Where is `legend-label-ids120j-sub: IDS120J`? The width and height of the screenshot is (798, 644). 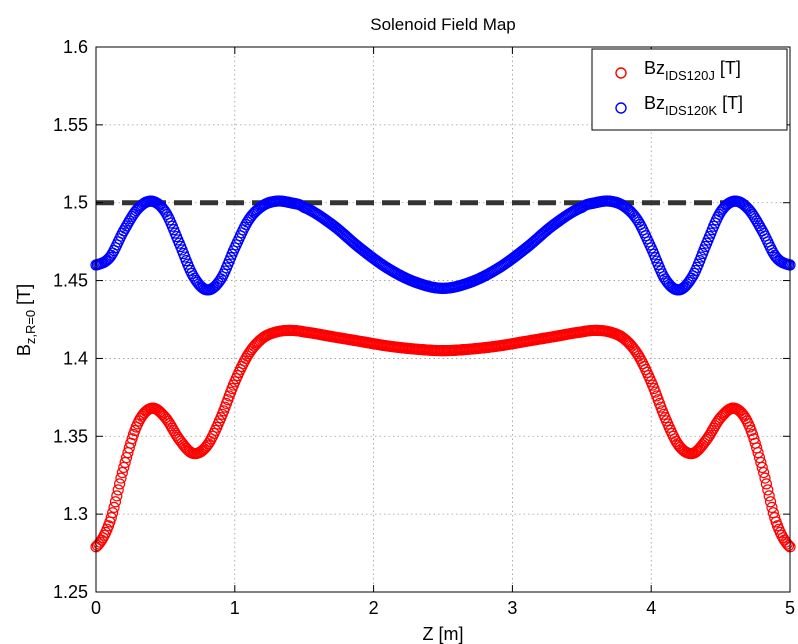 legend-label-ids120j-sub: IDS120J is located at coordinates (690, 75).